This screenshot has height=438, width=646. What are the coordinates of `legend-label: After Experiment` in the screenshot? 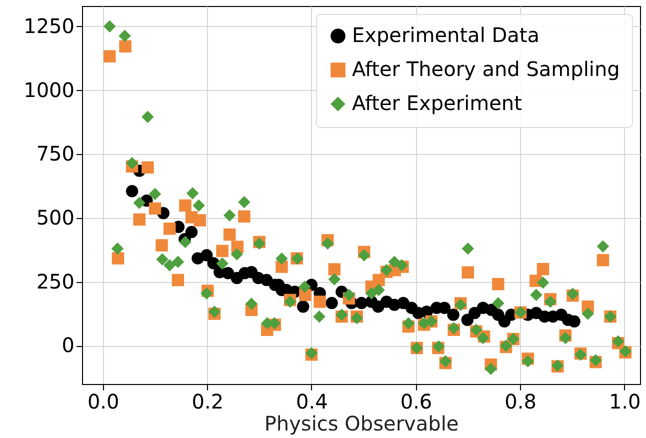 It's located at (437, 103).